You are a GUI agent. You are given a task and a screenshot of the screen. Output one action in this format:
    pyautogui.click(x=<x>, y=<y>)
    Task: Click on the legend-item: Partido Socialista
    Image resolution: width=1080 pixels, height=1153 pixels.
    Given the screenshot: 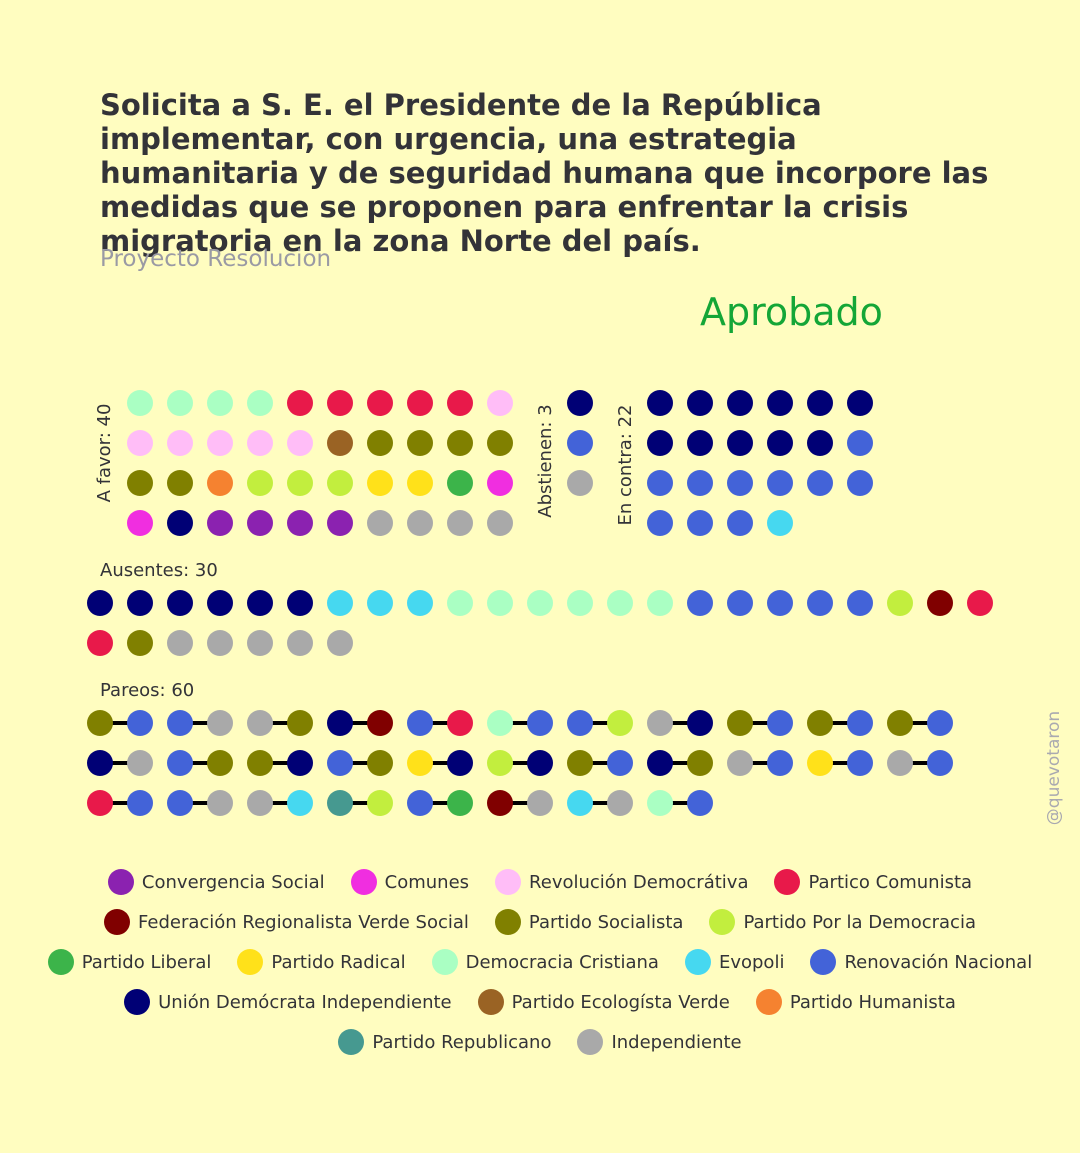 What is the action you would take?
    pyautogui.click(x=589, y=922)
    